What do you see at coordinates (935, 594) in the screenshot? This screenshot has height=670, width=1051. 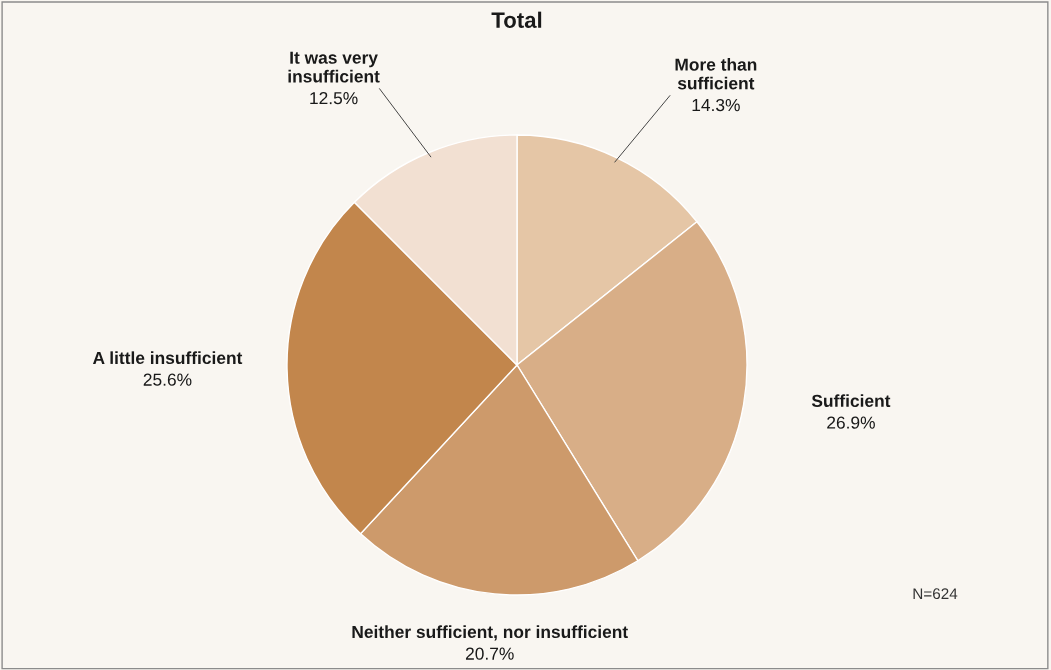 I see `text: N=624` at bounding box center [935, 594].